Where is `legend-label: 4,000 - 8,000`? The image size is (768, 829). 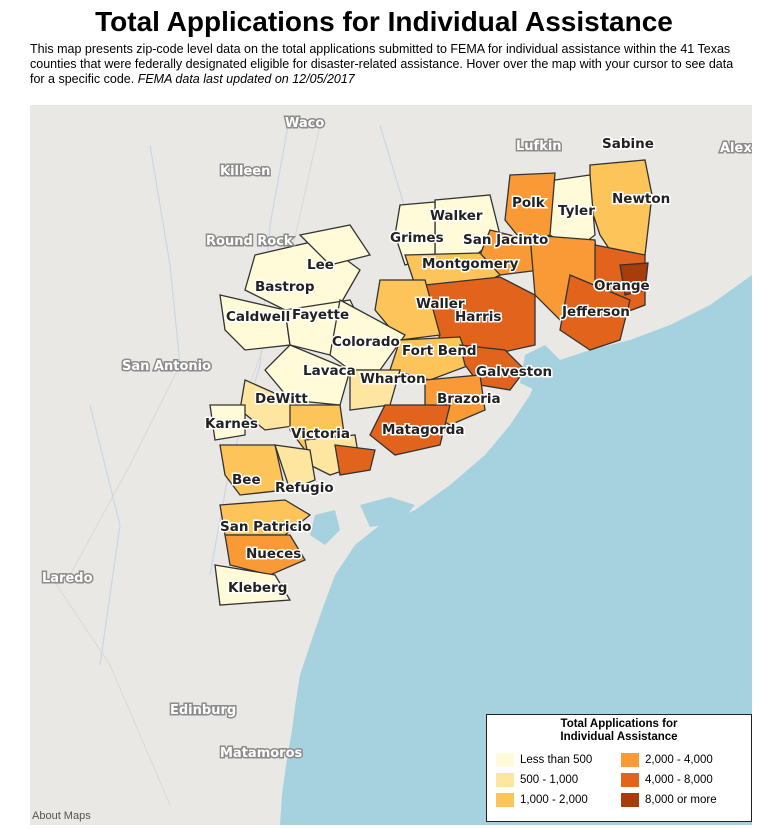
legend-label: 4,000 - 8,000 is located at coordinates (679, 780).